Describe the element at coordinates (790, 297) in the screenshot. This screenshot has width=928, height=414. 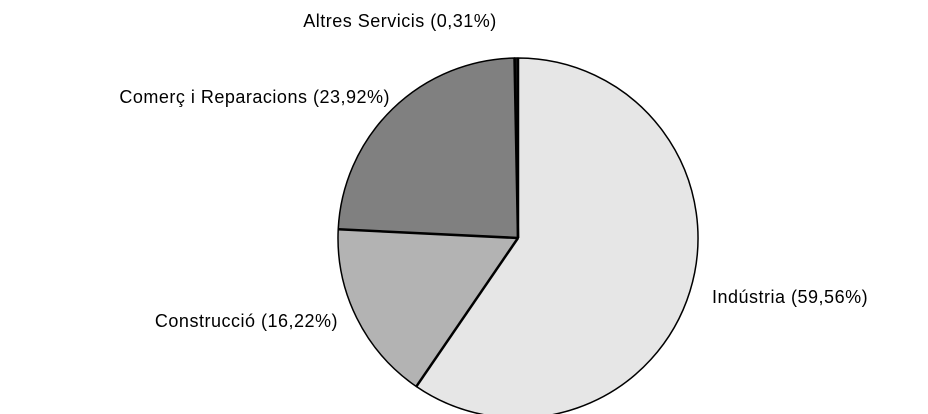
I see `slice-label: Indústria (59,56%)` at that location.